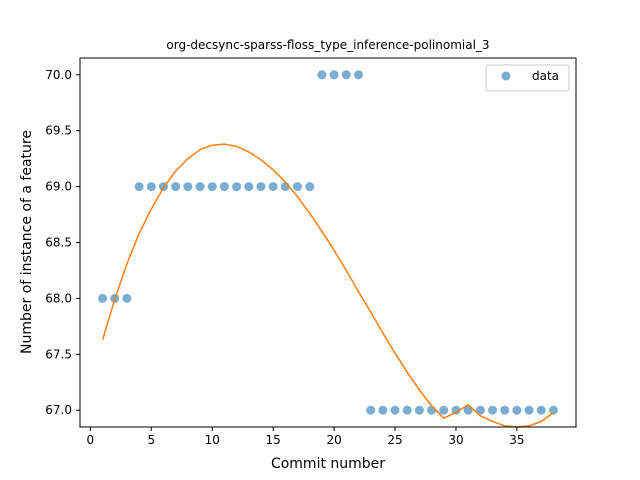 The image size is (640, 480). I want to click on x-tick-label: 5, so click(151, 440).